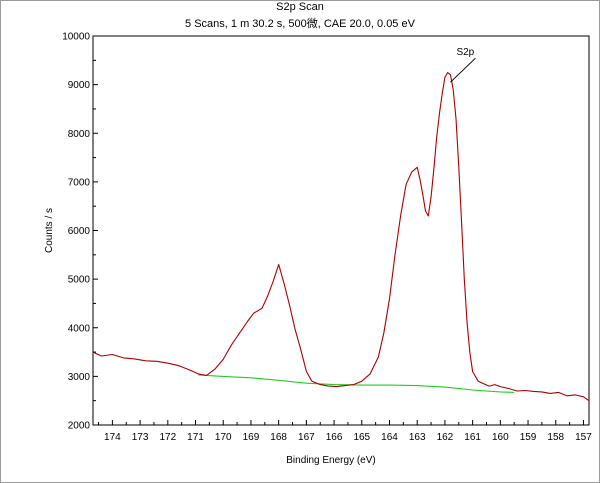 This screenshot has width=600, height=483. Describe the element at coordinates (306, 437) in the screenshot. I see `x-tick-label: 167` at that location.